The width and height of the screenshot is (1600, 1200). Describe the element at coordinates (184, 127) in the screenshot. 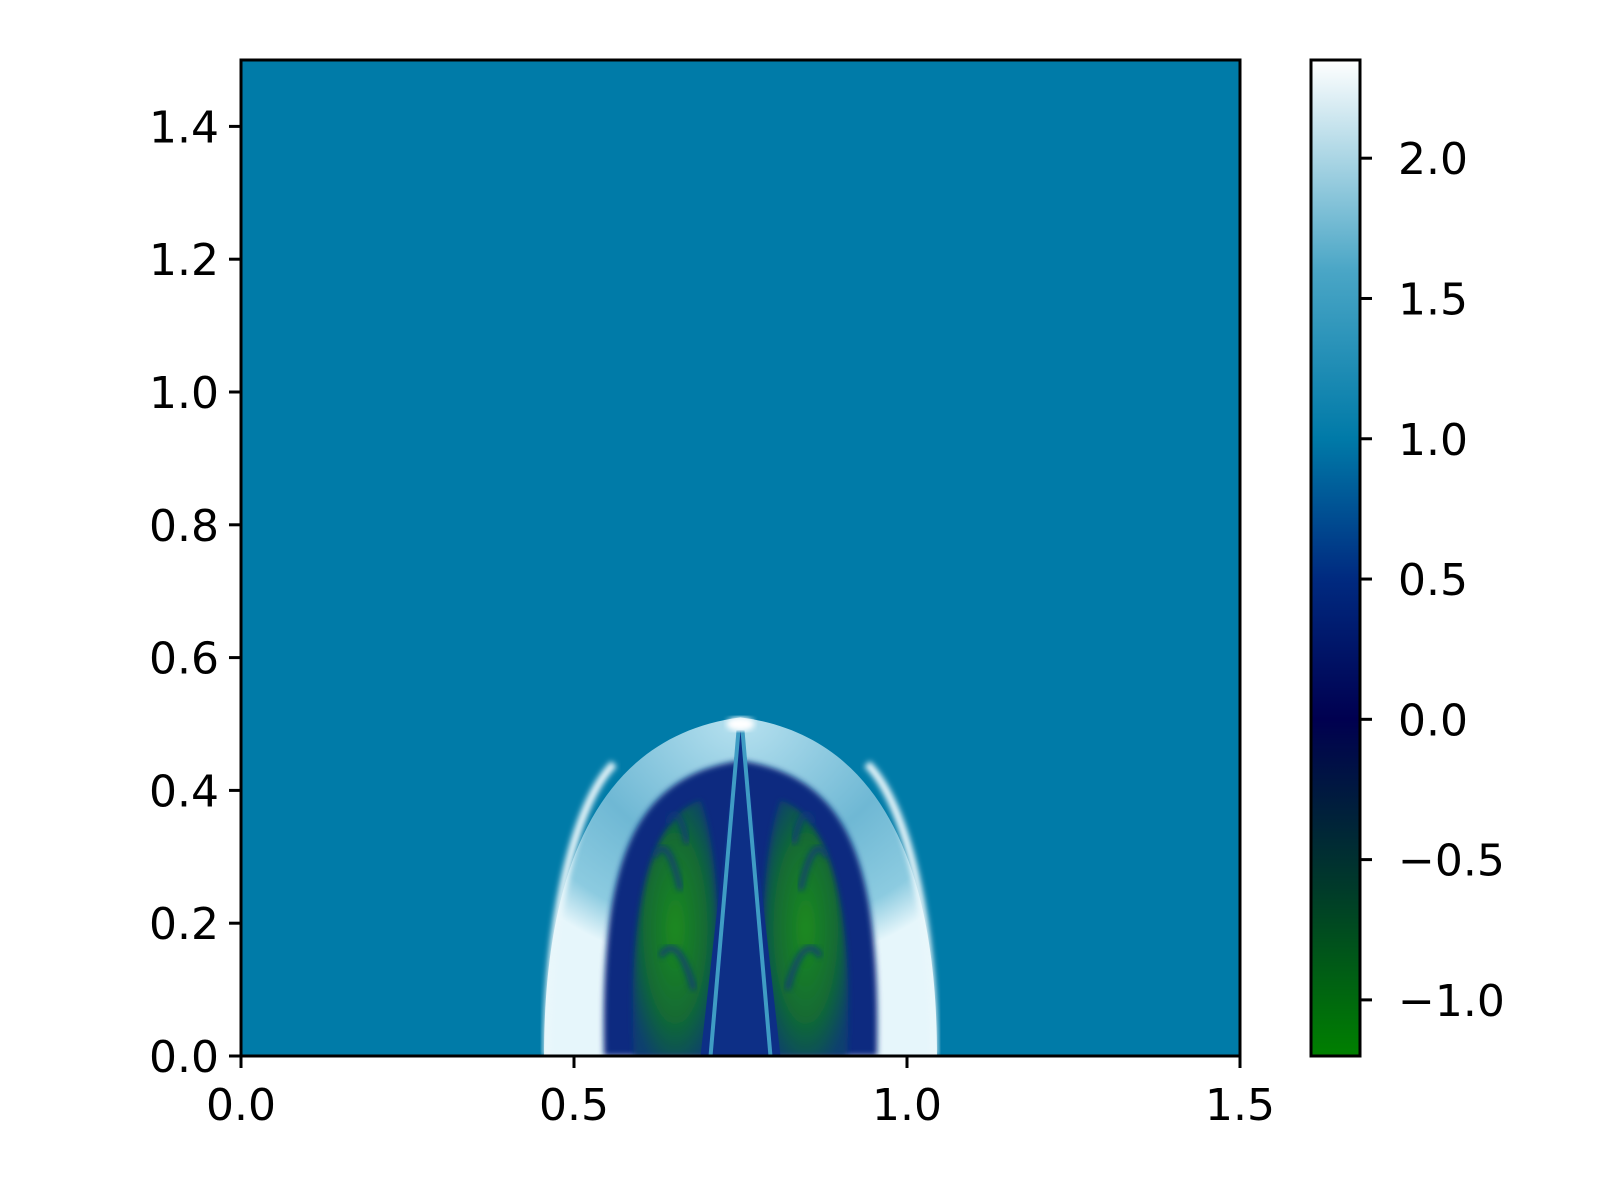

I see `y-tick-label: 1.4` at that location.